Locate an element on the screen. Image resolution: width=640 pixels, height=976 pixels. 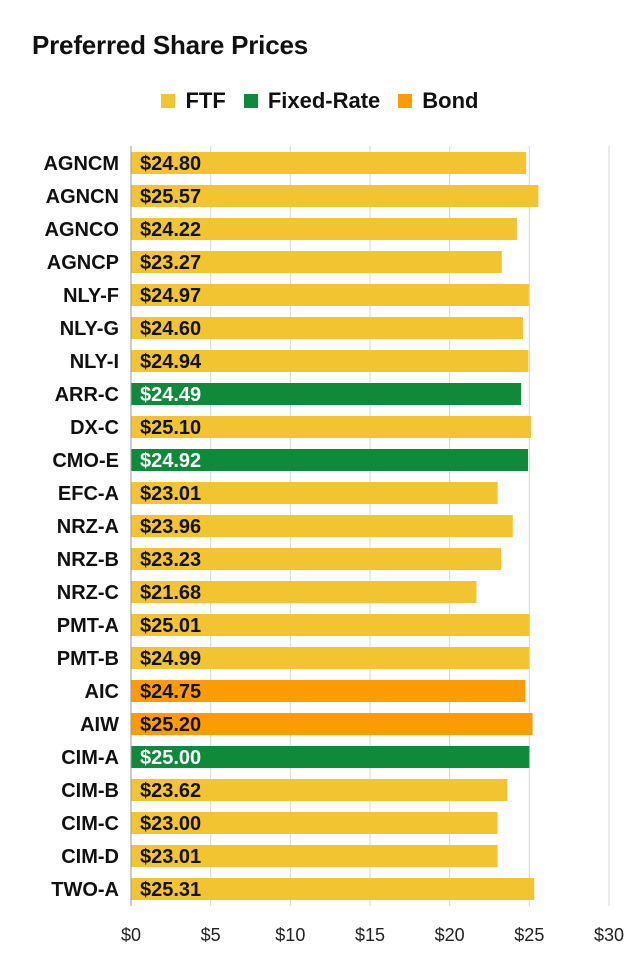
x-tick-label: $25 is located at coordinates (529, 935).